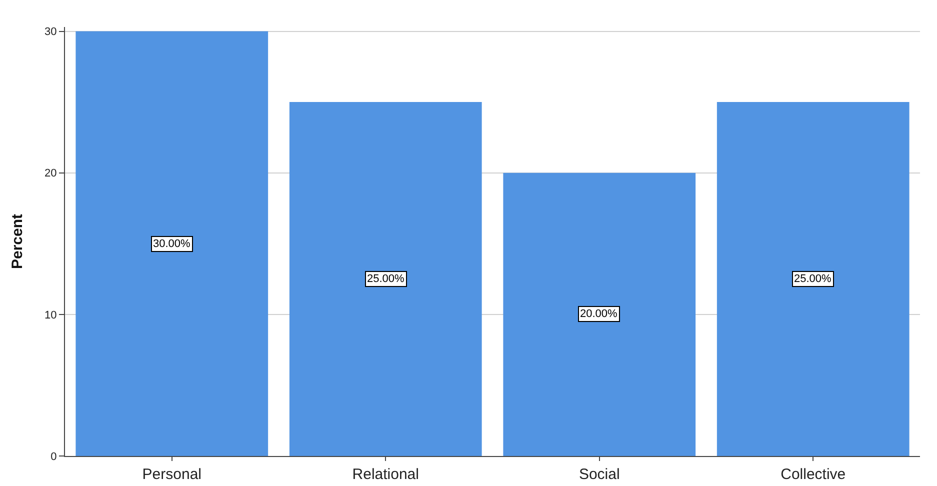 The image size is (937, 486). Describe the element at coordinates (50, 315) in the screenshot. I see `y-tick-label: 10` at that location.